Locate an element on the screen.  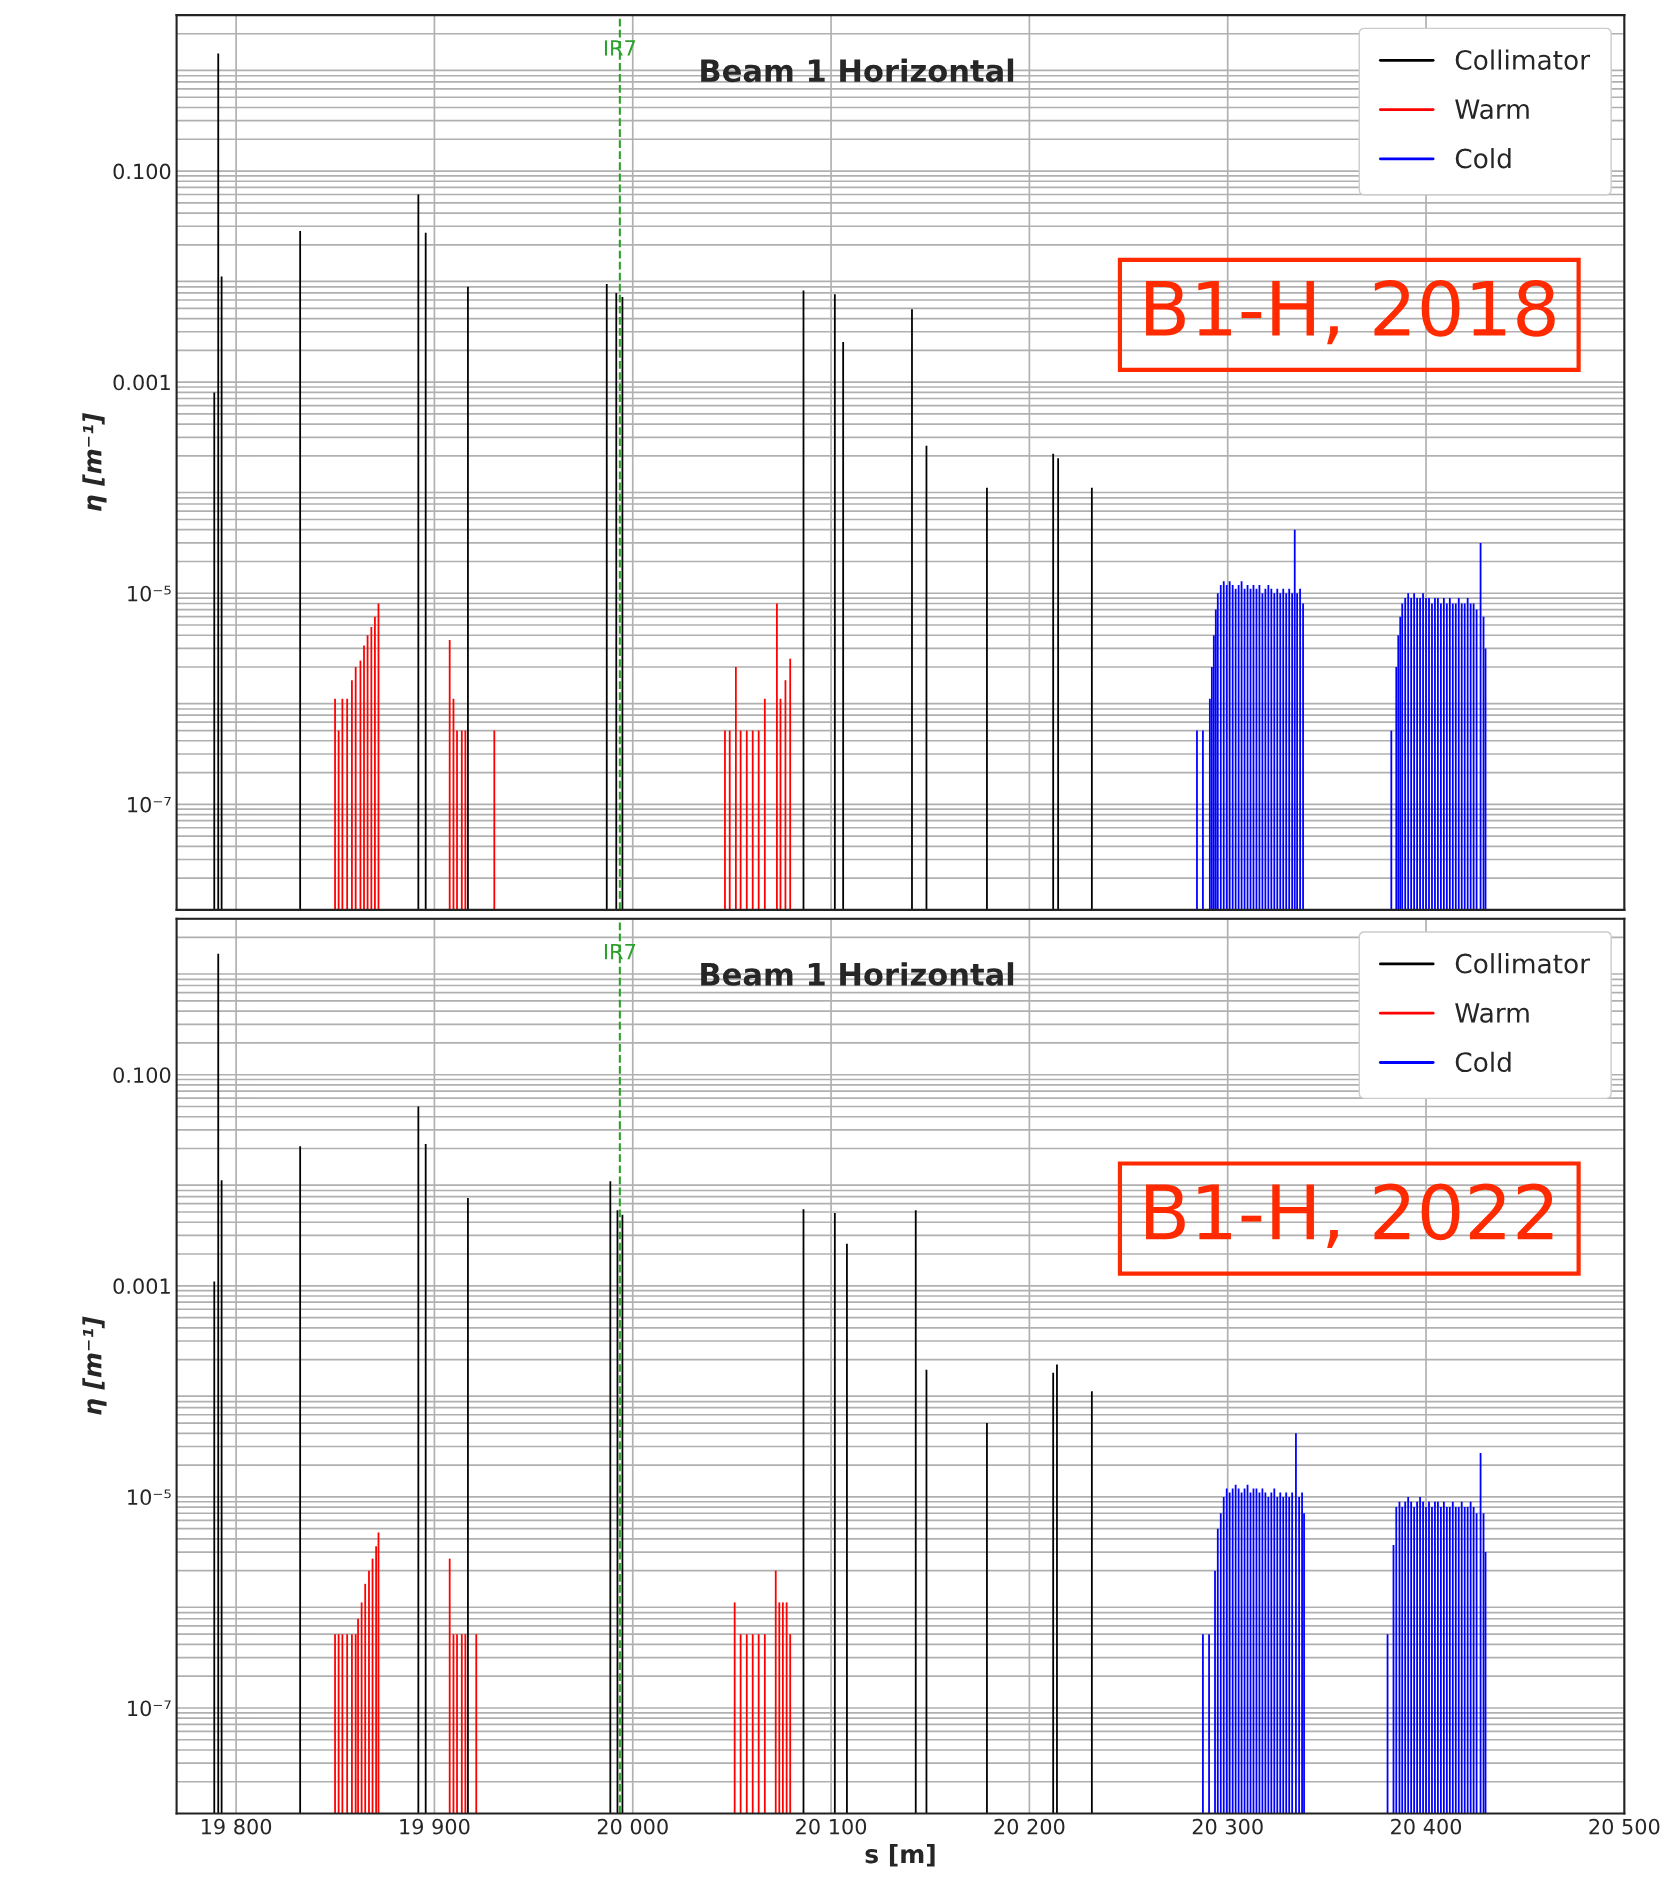
x-tick-label: 20 200 is located at coordinates (1029, 1826).